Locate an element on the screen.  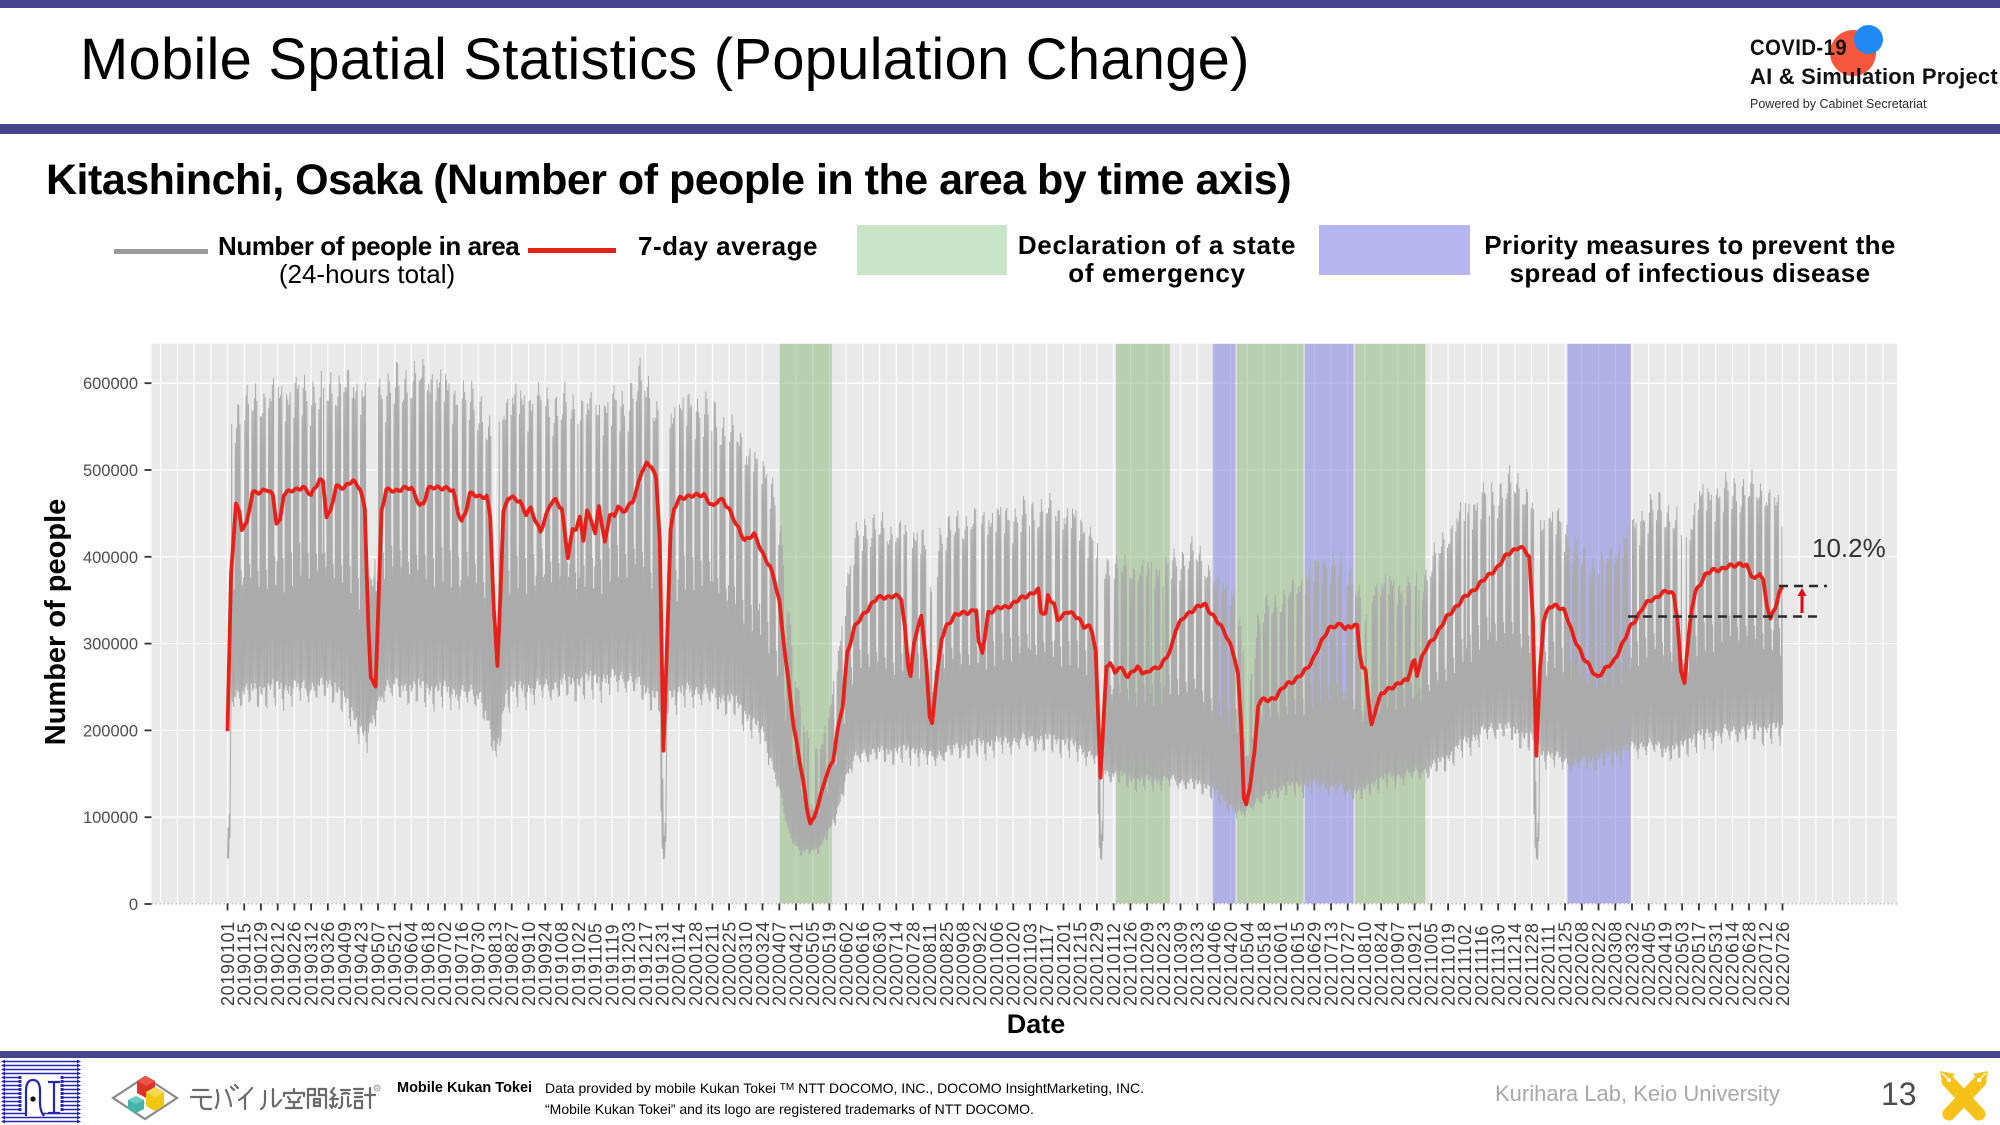
svg-text: 20220628 is located at coordinates (1749, 963).